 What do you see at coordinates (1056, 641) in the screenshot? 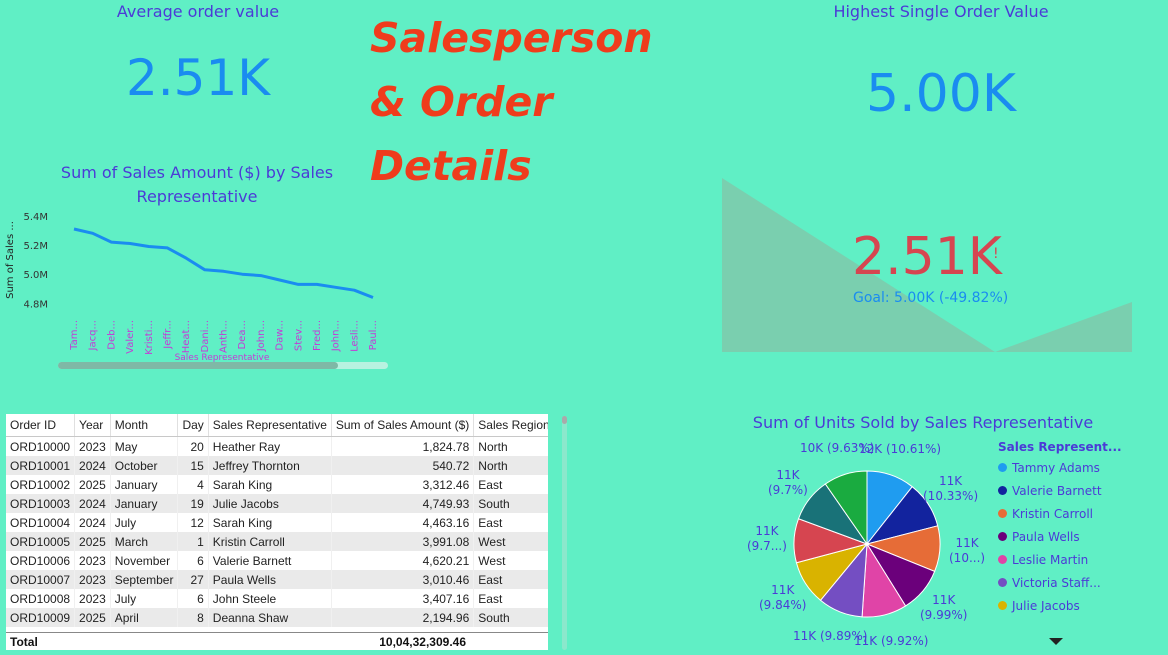
I see `legend-scroll-down-icon` at bounding box center [1056, 641].